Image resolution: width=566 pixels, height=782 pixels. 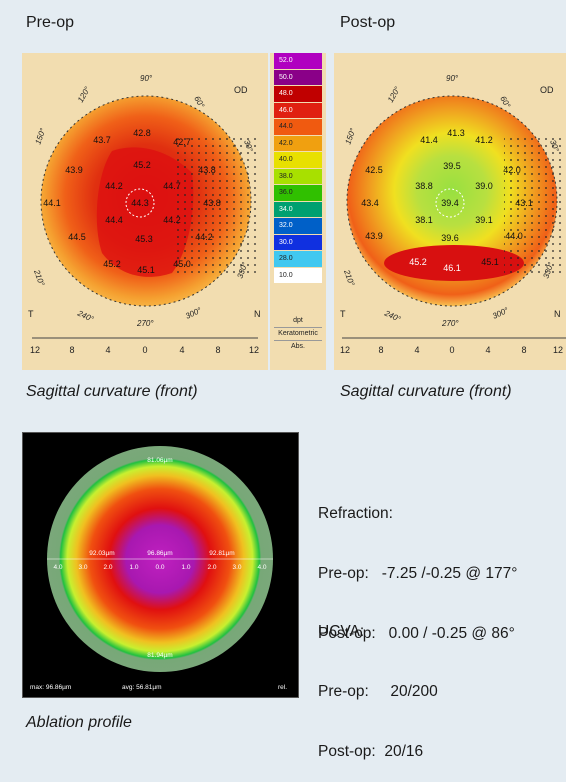 I want to click on scale-entry: 42.0, so click(x=298, y=143).